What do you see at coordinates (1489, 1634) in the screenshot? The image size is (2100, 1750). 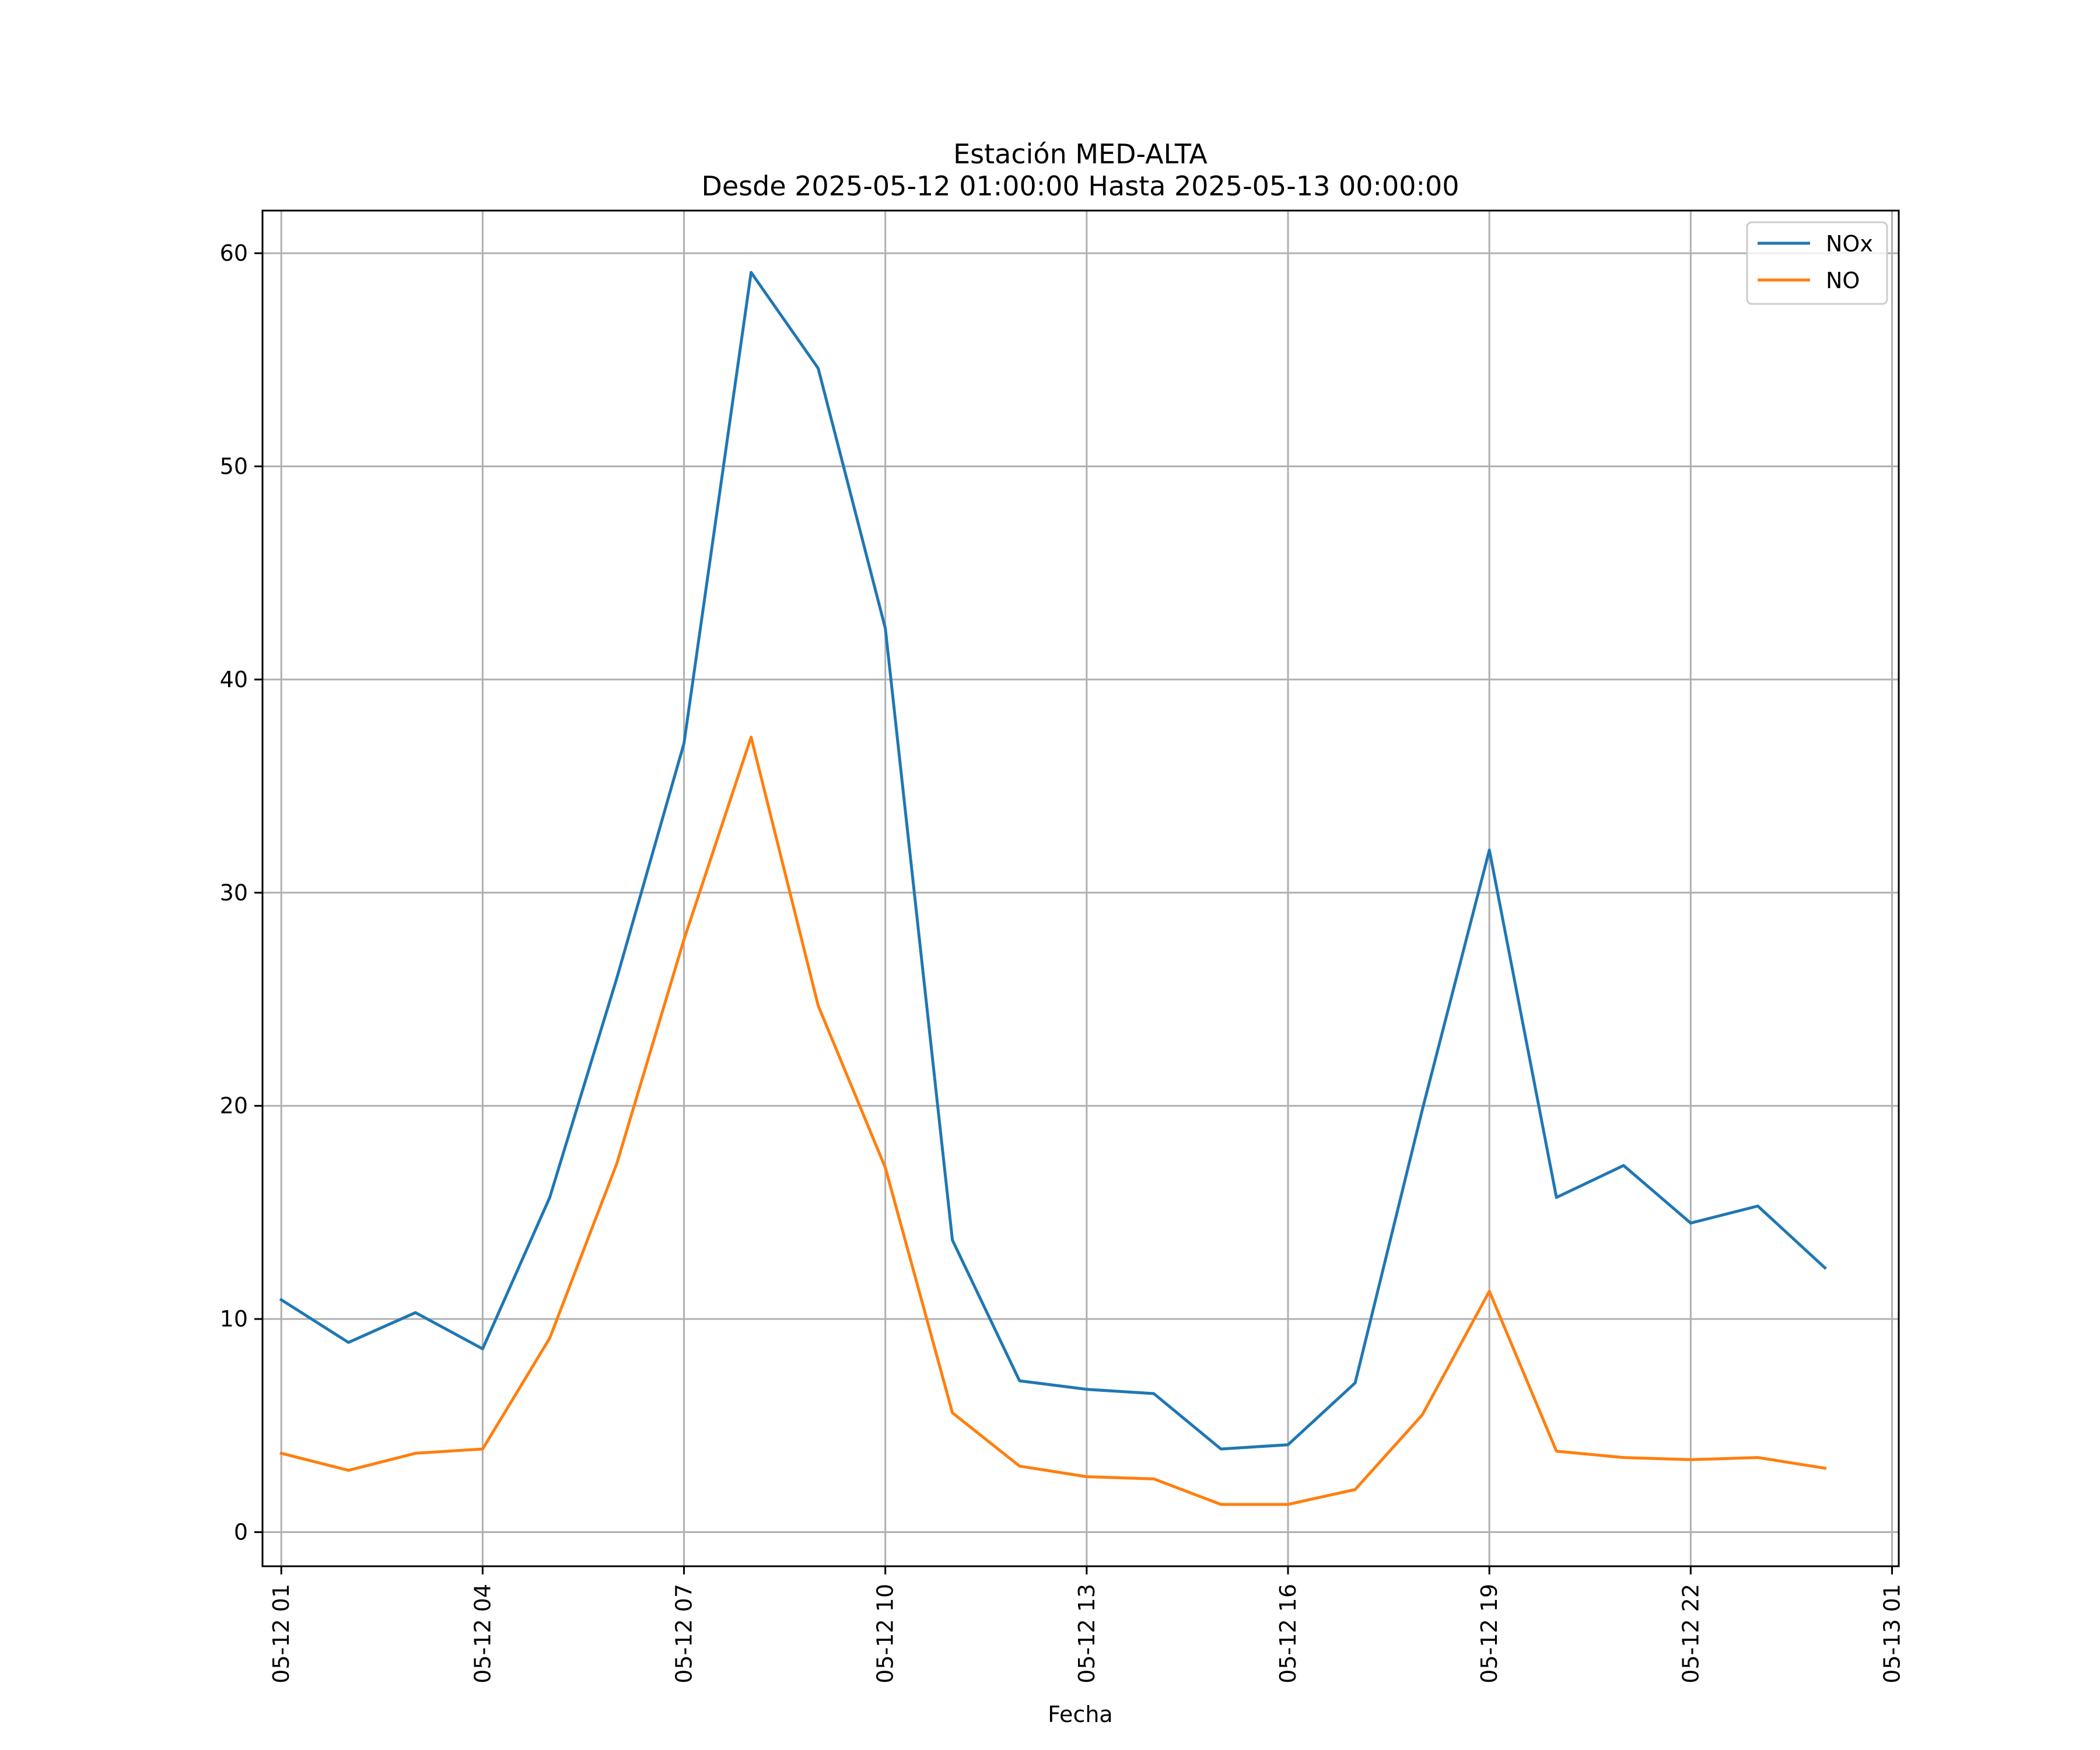 I see `x-tick-label: 05-12 19` at bounding box center [1489, 1634].